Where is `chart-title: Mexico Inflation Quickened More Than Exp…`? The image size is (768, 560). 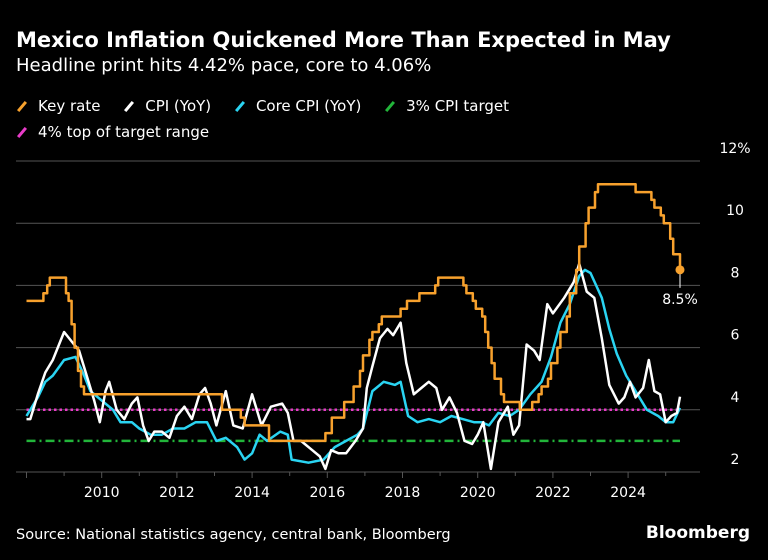
chart-title: Mexico Inflation Quickened More Than Exp… is located at coordinates (343, 40).